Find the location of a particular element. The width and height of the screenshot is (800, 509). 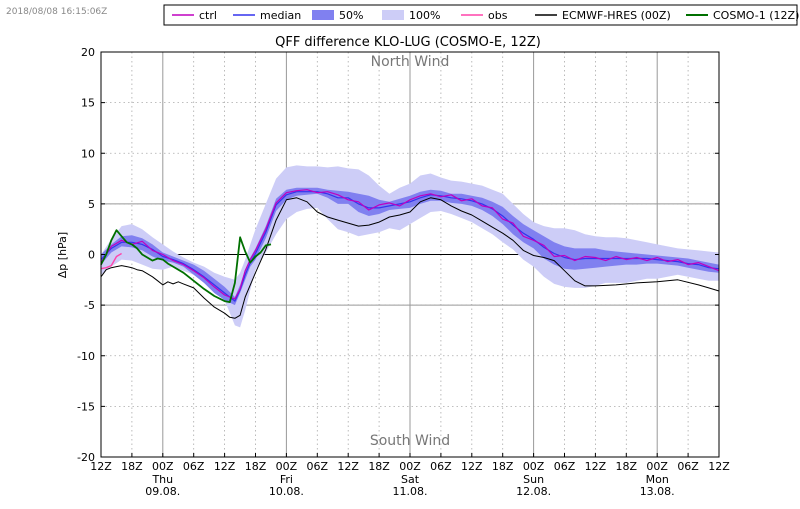

series-cosmo-1-12z is located at coordinates (186, 266).